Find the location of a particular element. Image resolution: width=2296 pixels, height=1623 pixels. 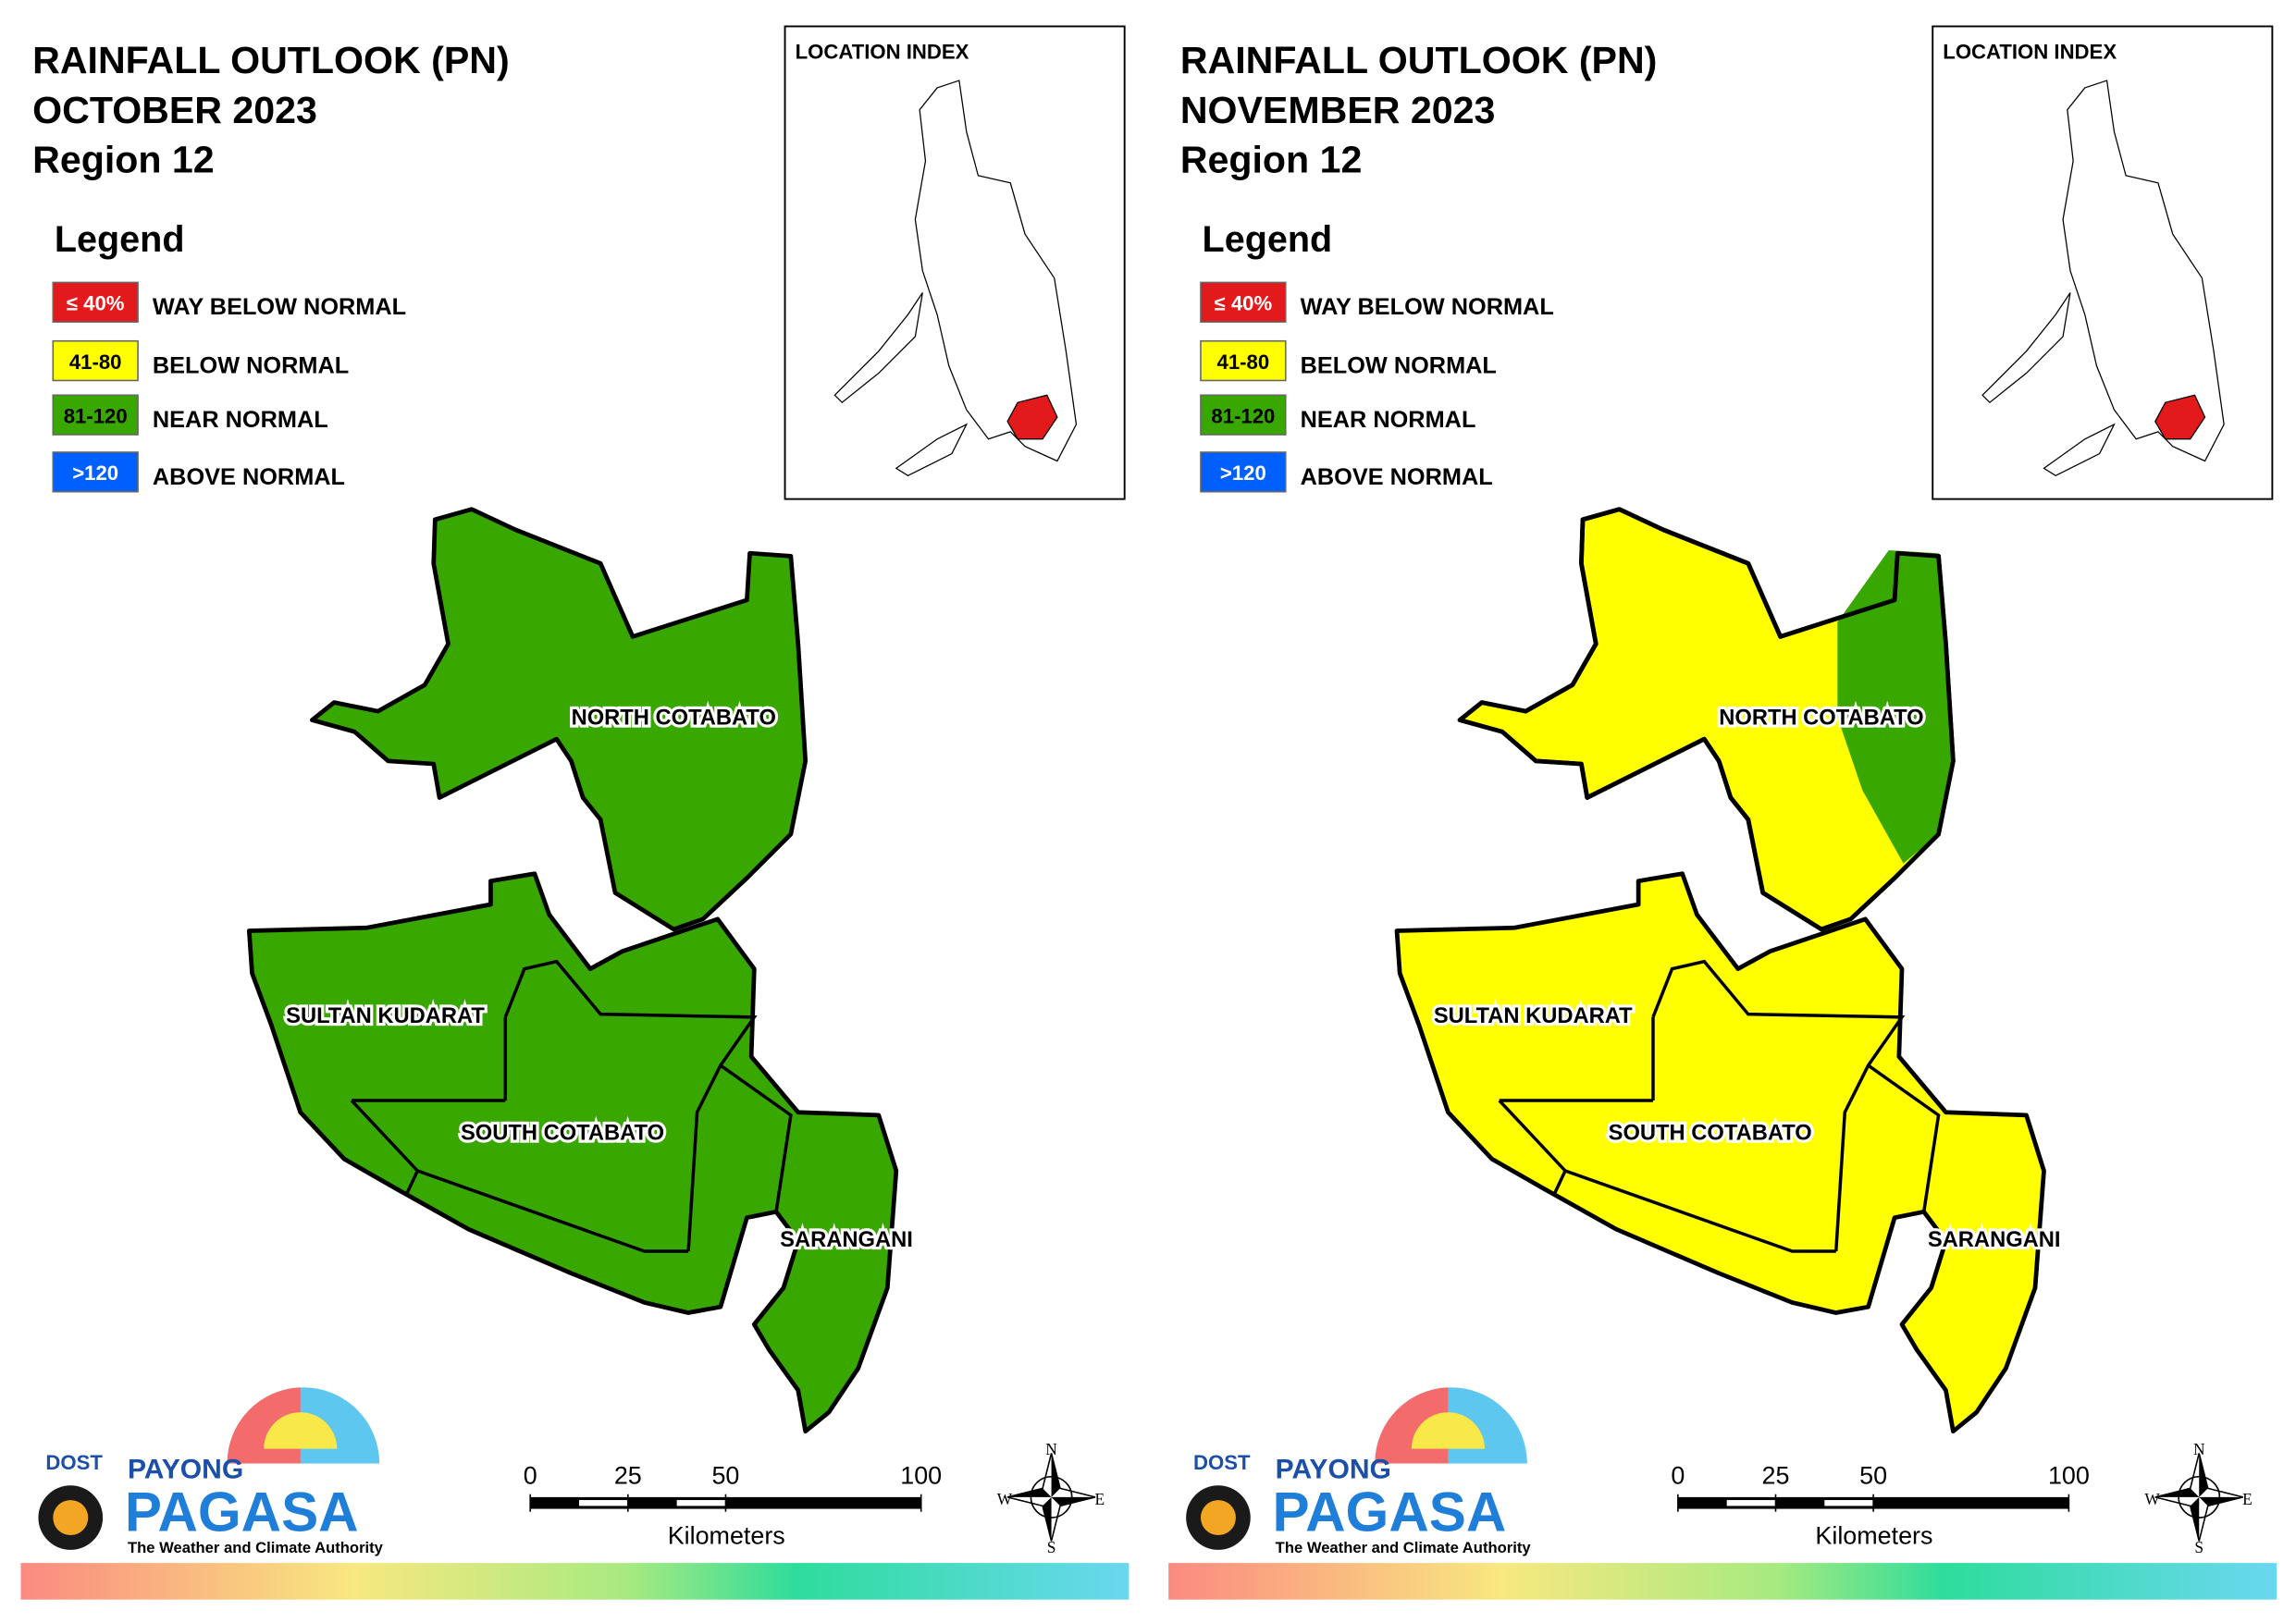

title-line: OCTOBER 2023 is located at coordinates (174, 110).